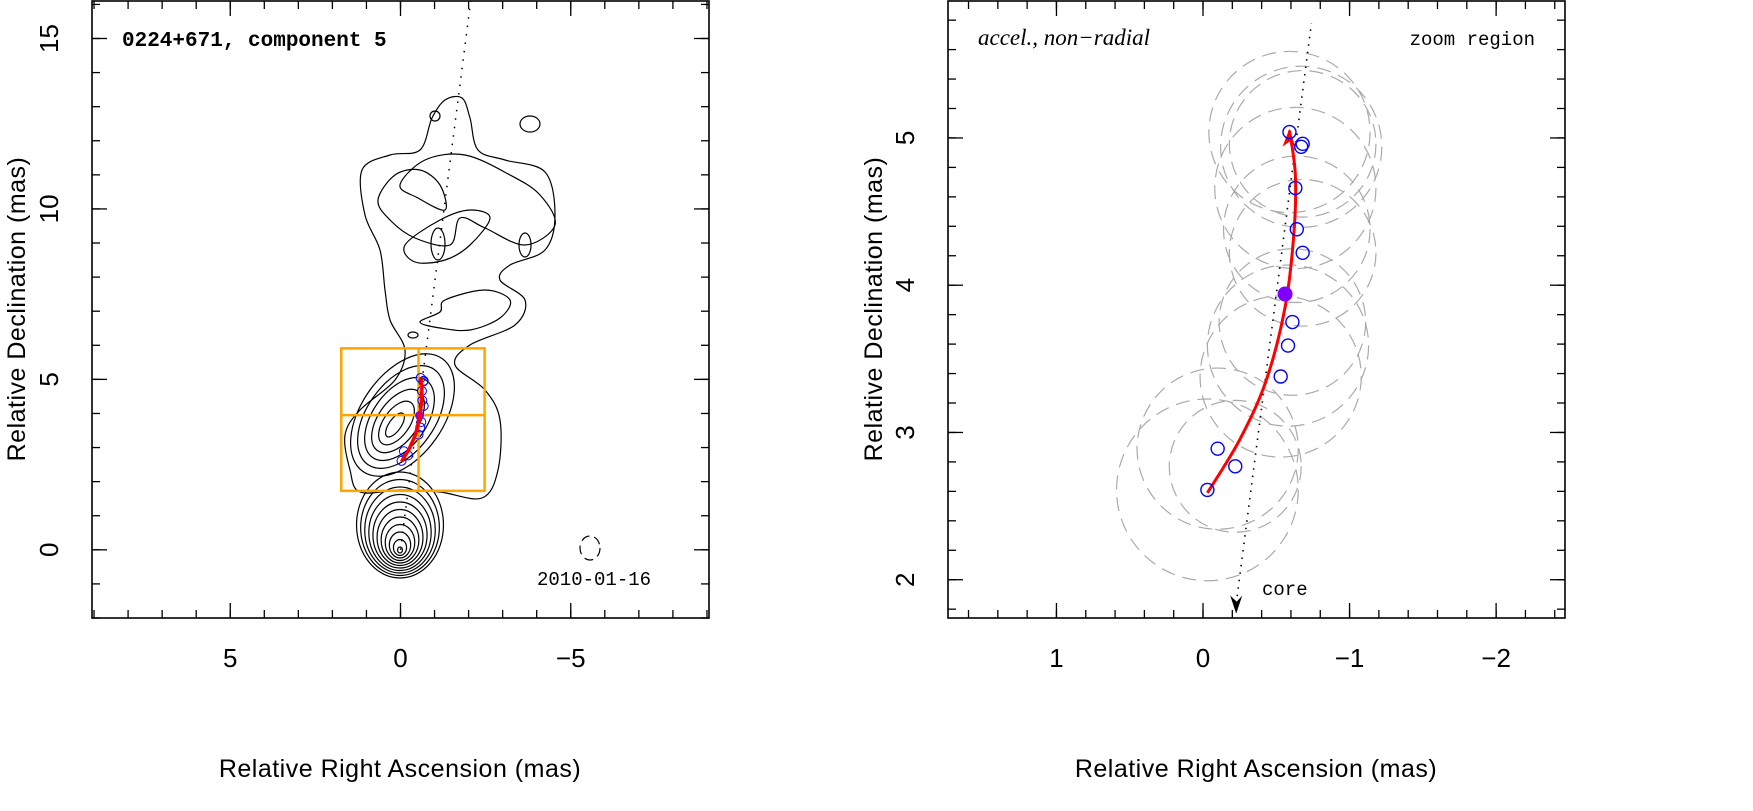 This screenshot has width=1753, height=811. Describe the element at coordinates (49, 38) in the screenshot. I see `y-tick-label: 15` at that location.